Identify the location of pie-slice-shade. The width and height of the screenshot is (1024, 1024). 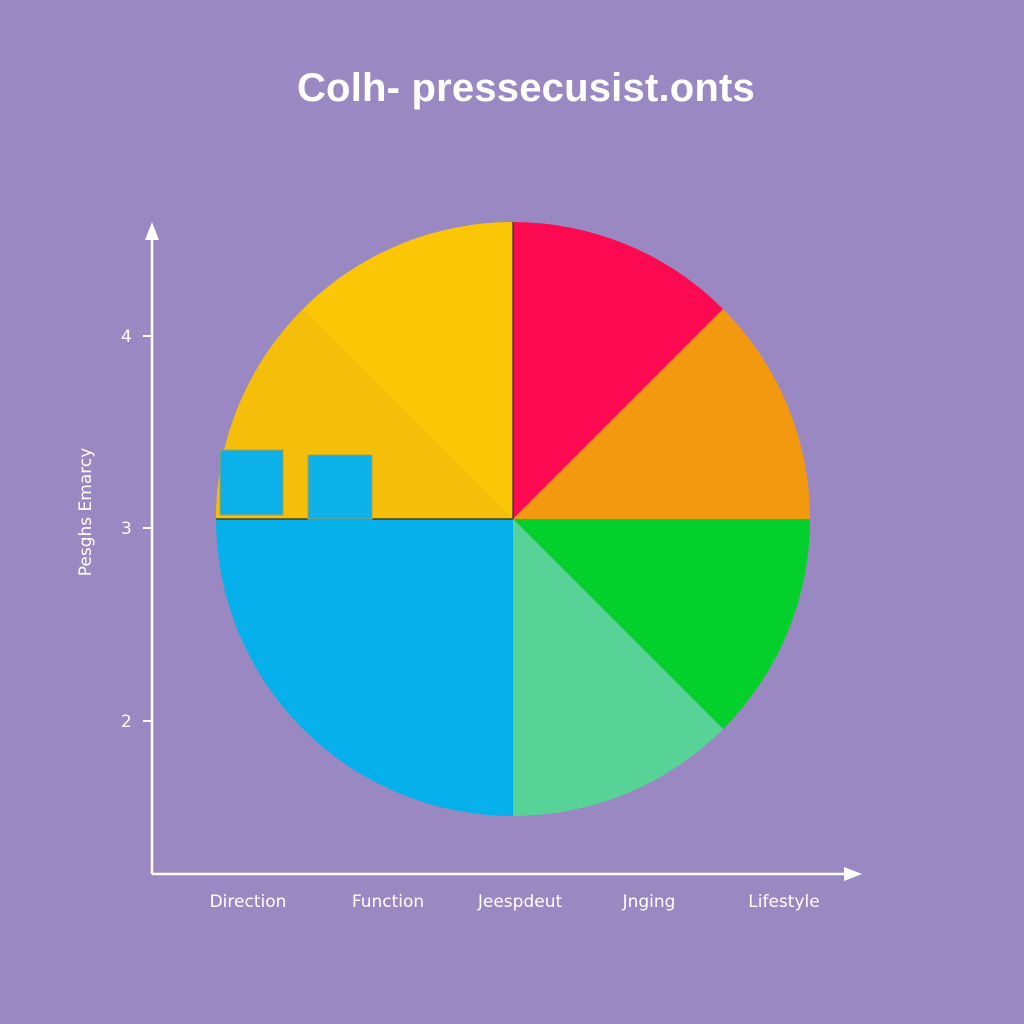
(364, 413).